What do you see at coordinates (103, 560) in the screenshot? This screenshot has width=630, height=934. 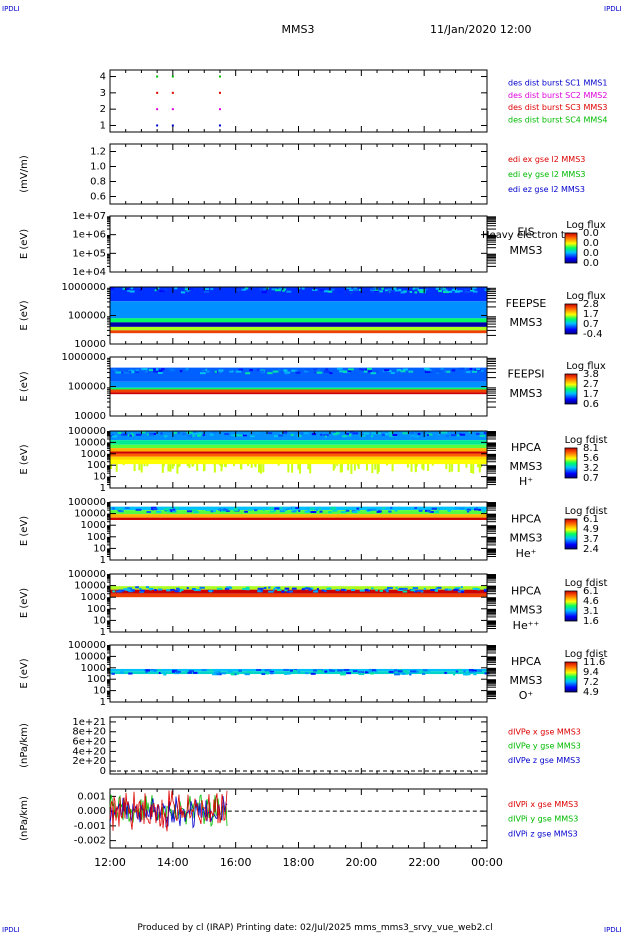 I see `y-tick-label: 1` at bounding box center [103, 560].